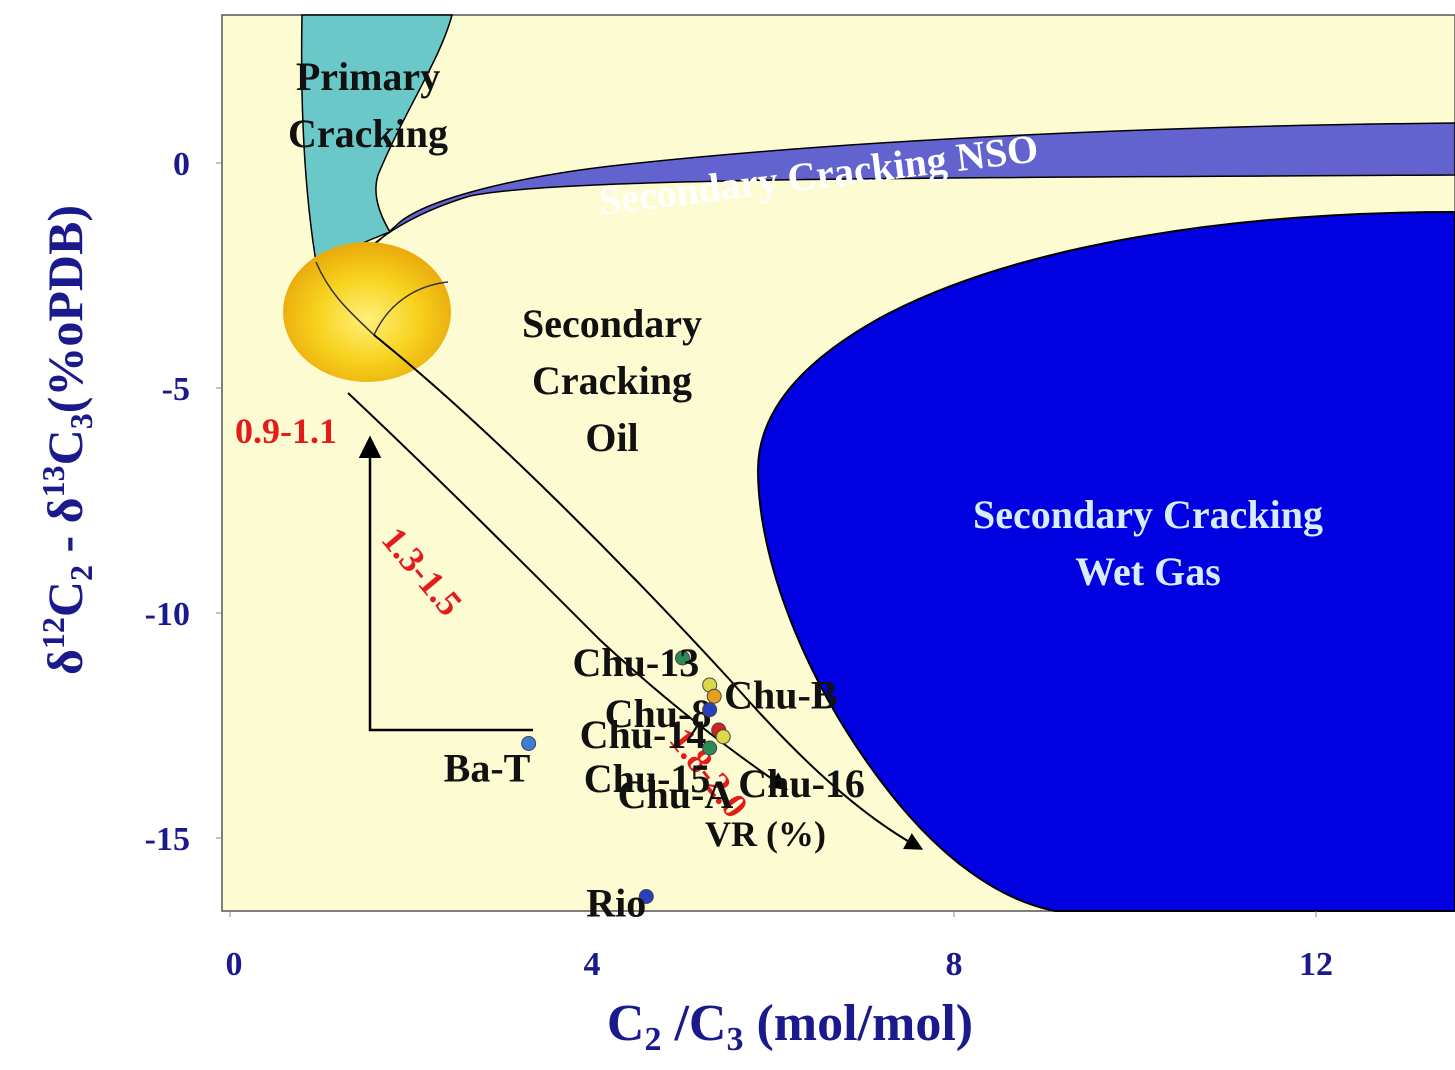 This screenshot has width=1455, height=1070. I want to click on point-label: Chu-8, so click(658, 713).